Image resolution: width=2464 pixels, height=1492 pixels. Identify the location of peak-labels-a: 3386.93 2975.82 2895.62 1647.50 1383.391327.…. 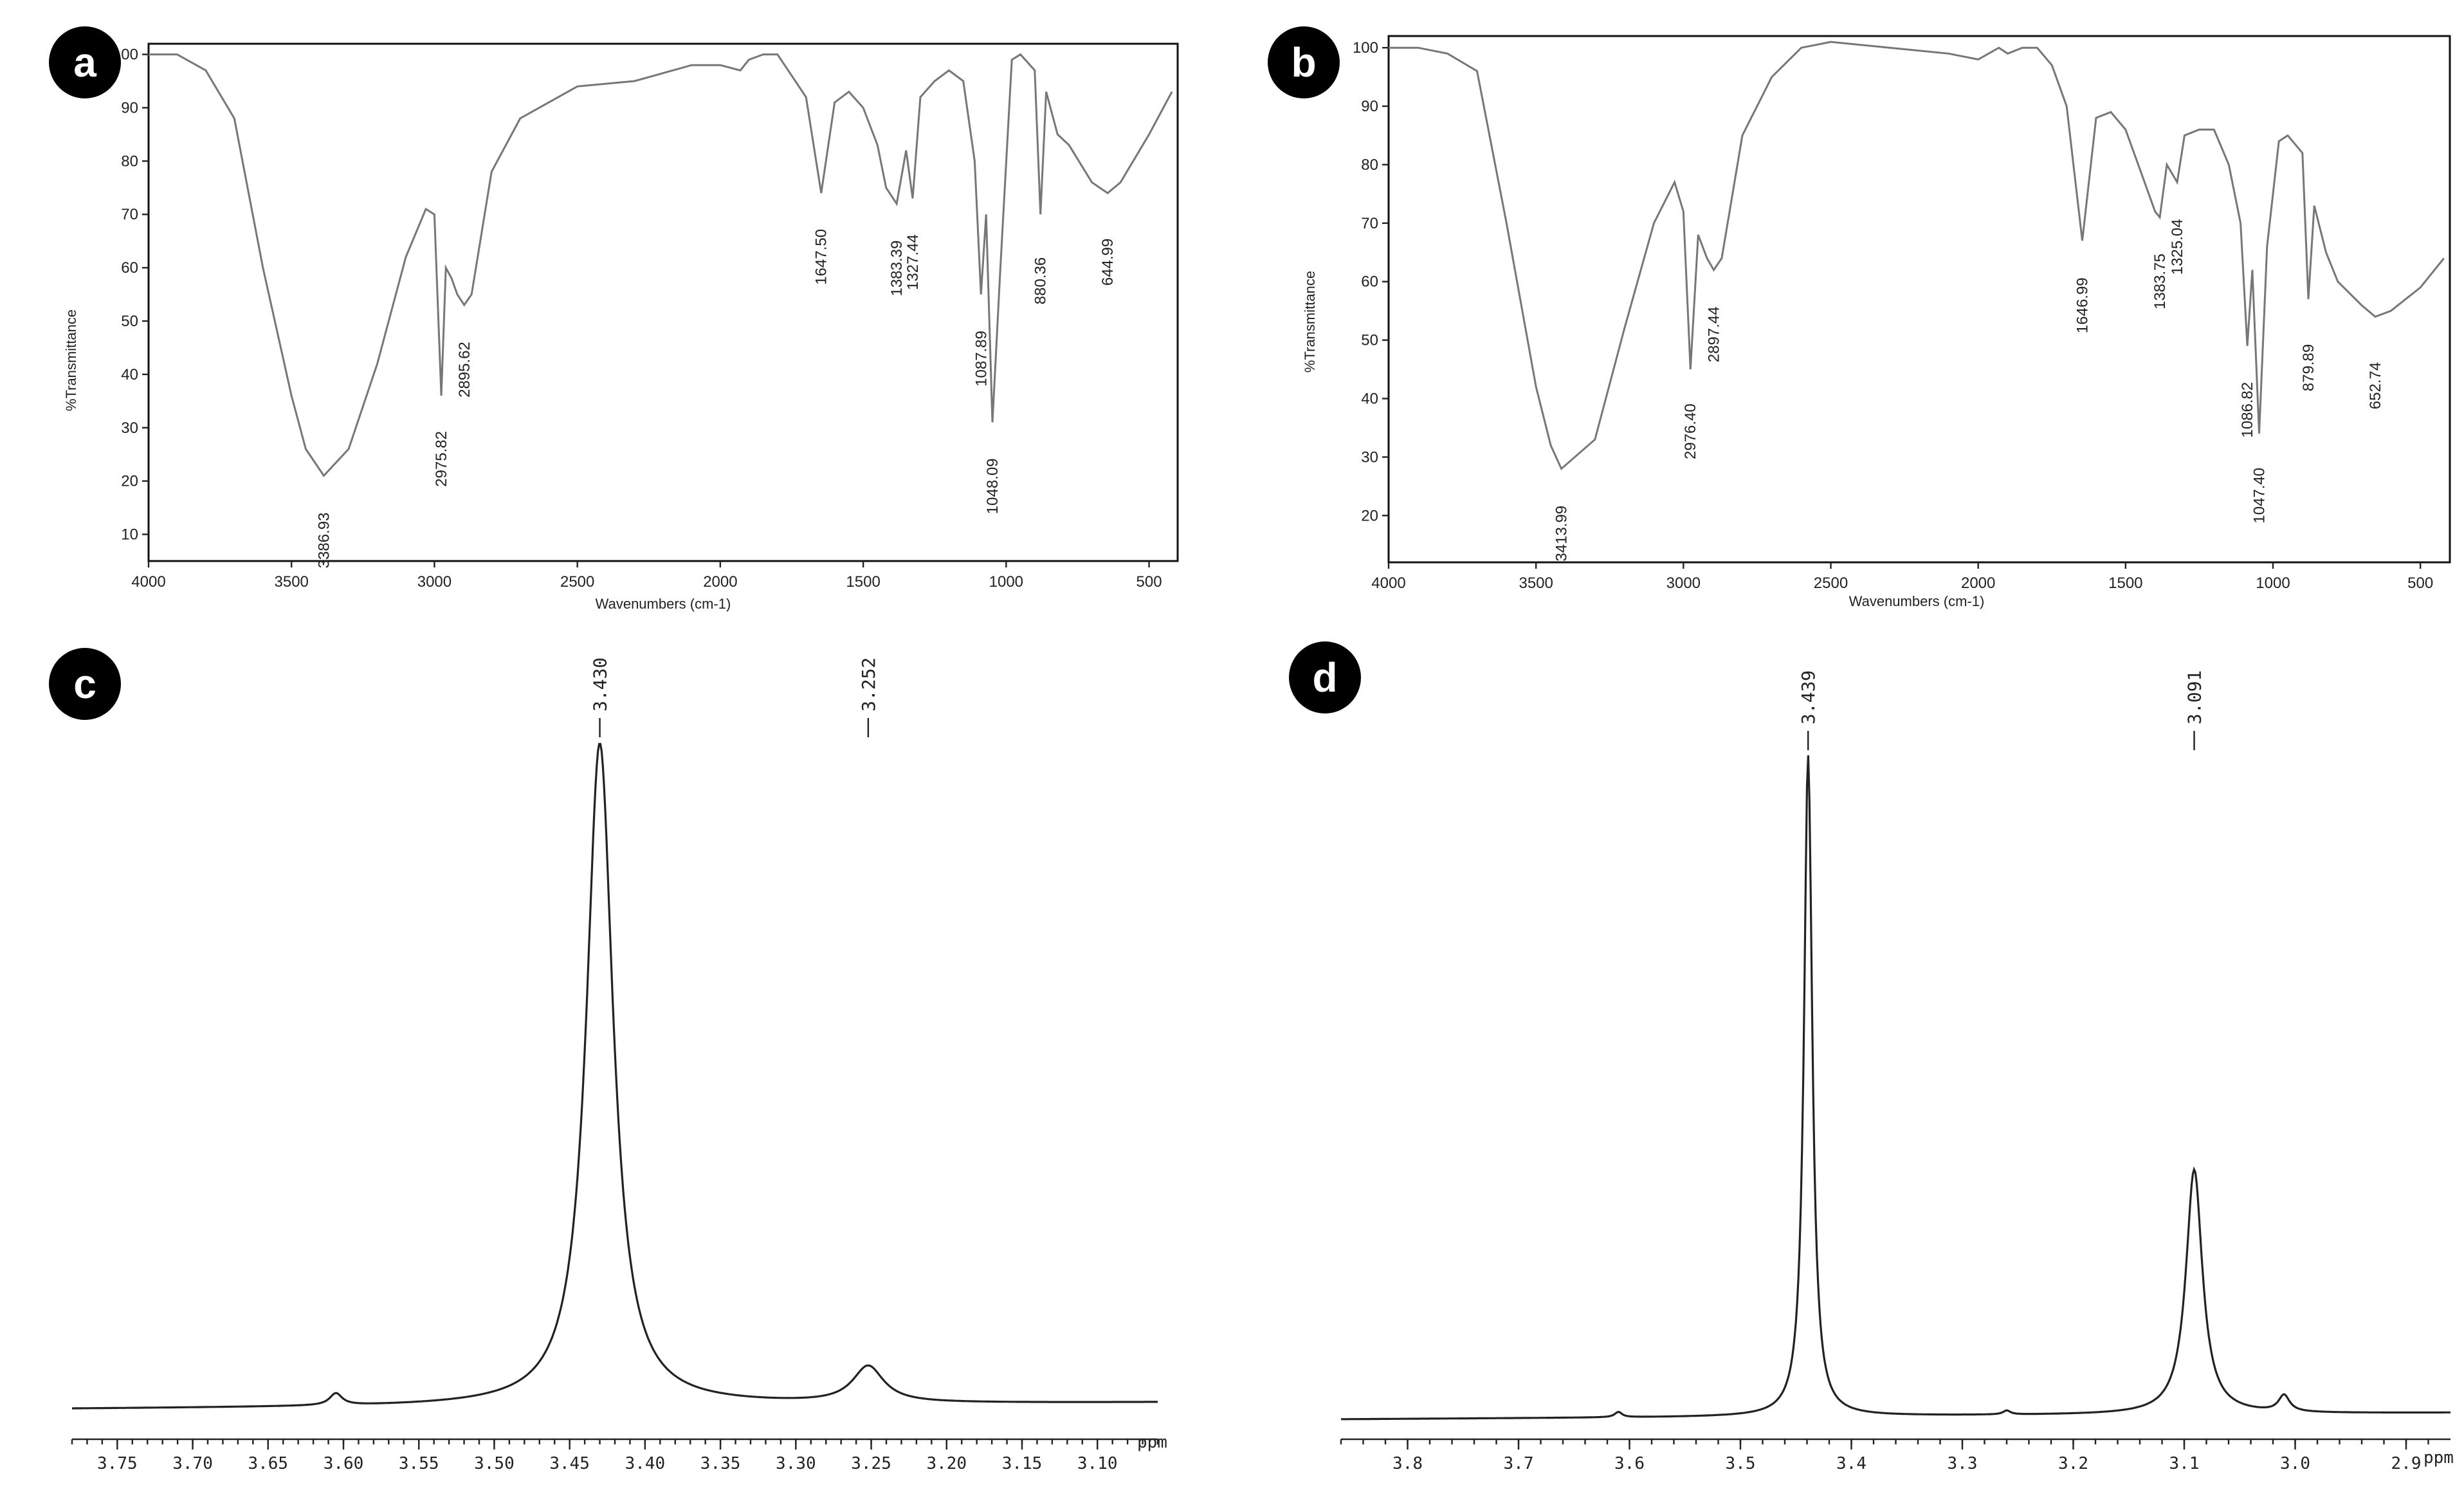
(716, 398).